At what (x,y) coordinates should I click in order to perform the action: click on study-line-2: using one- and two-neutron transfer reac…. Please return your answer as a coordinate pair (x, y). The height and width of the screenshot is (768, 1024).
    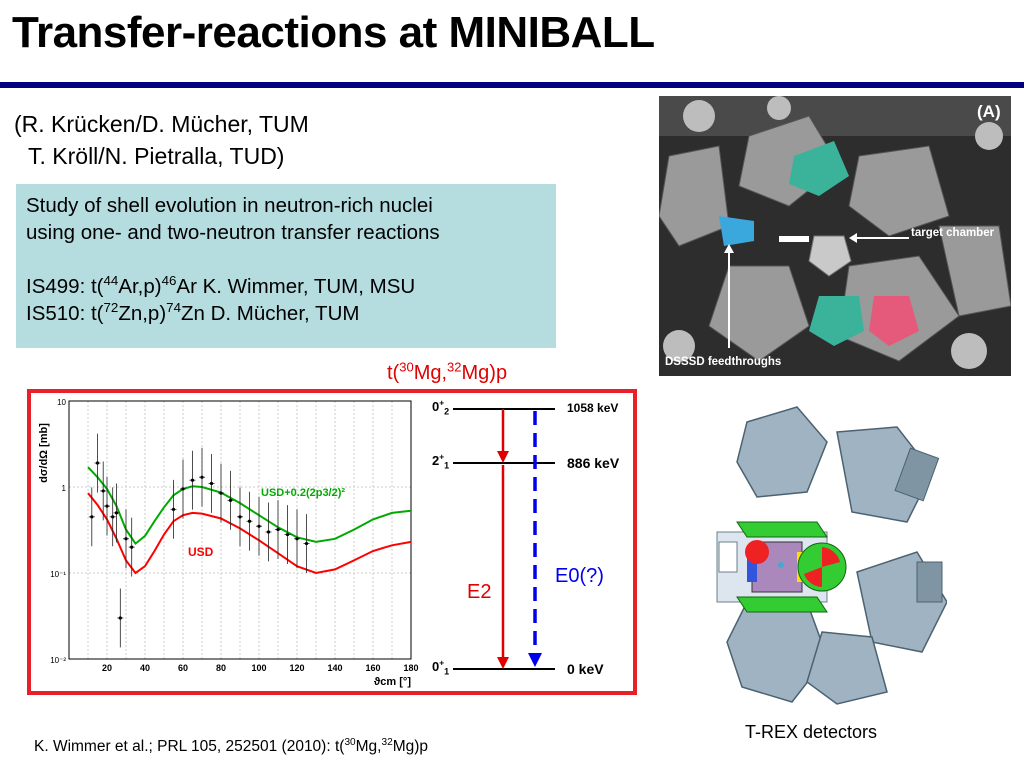
    Looking at the image, I should click on (233, 232).